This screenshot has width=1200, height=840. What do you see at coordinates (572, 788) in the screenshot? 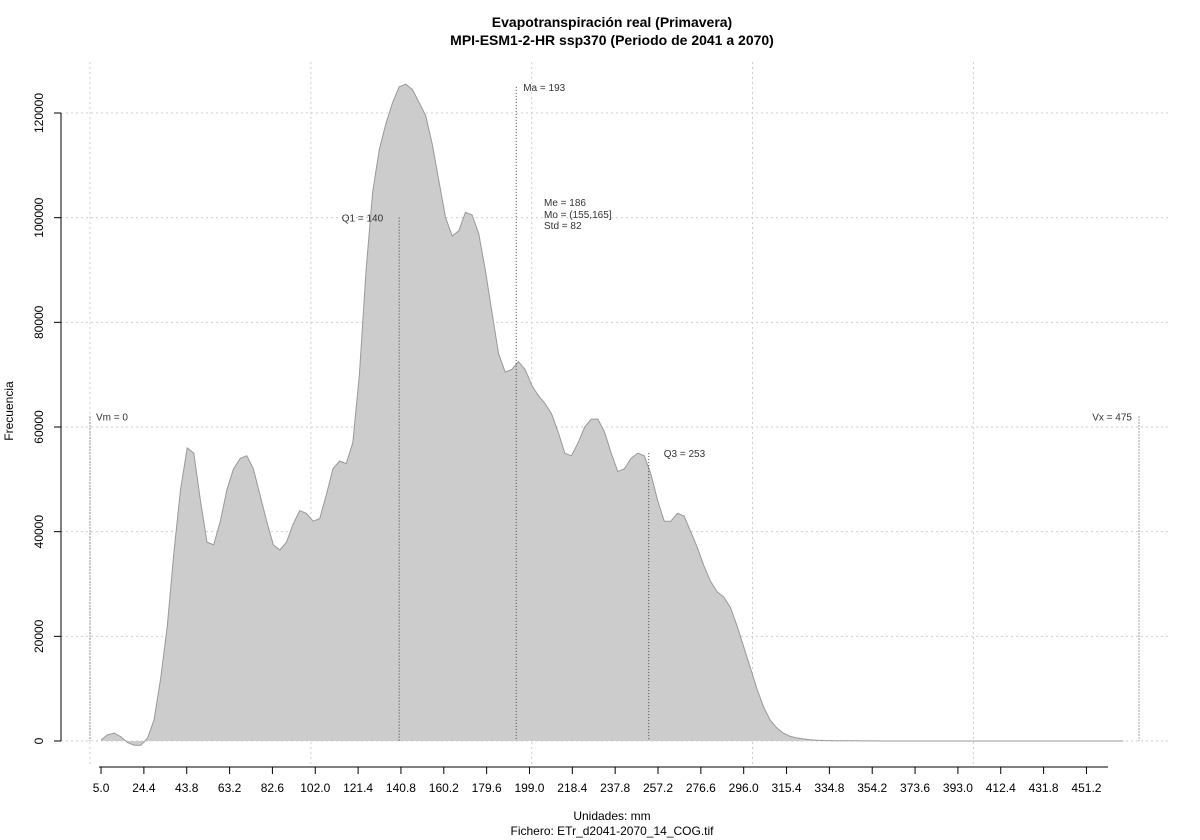
I see `x-tick-label: 218.4` at bounding box center [572, 788].